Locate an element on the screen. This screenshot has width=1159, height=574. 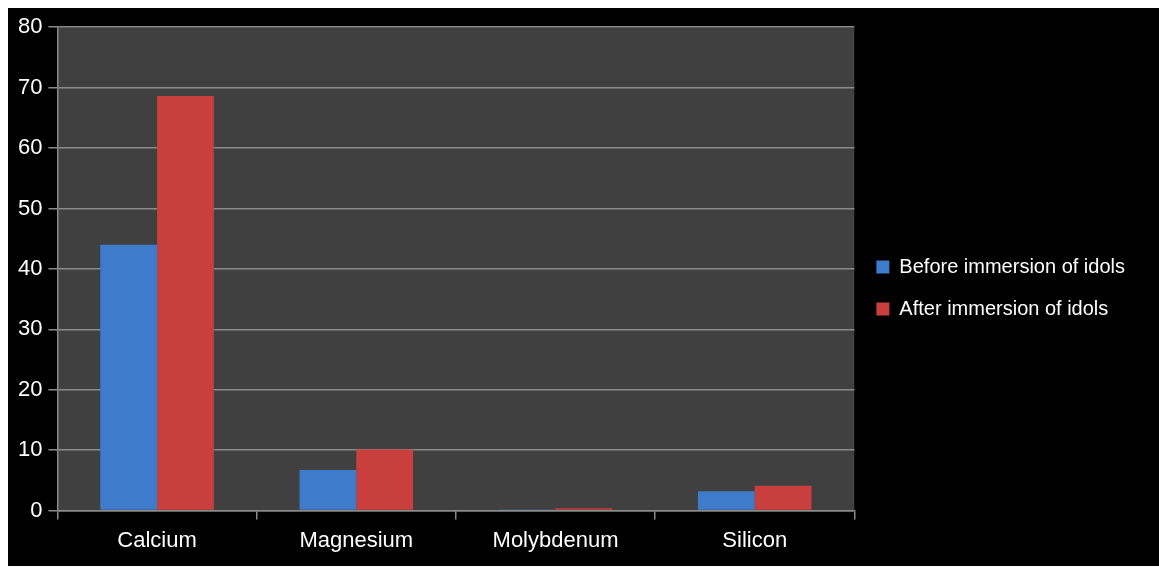
y-tick-label: 80 is located at coordinates (30, 26).